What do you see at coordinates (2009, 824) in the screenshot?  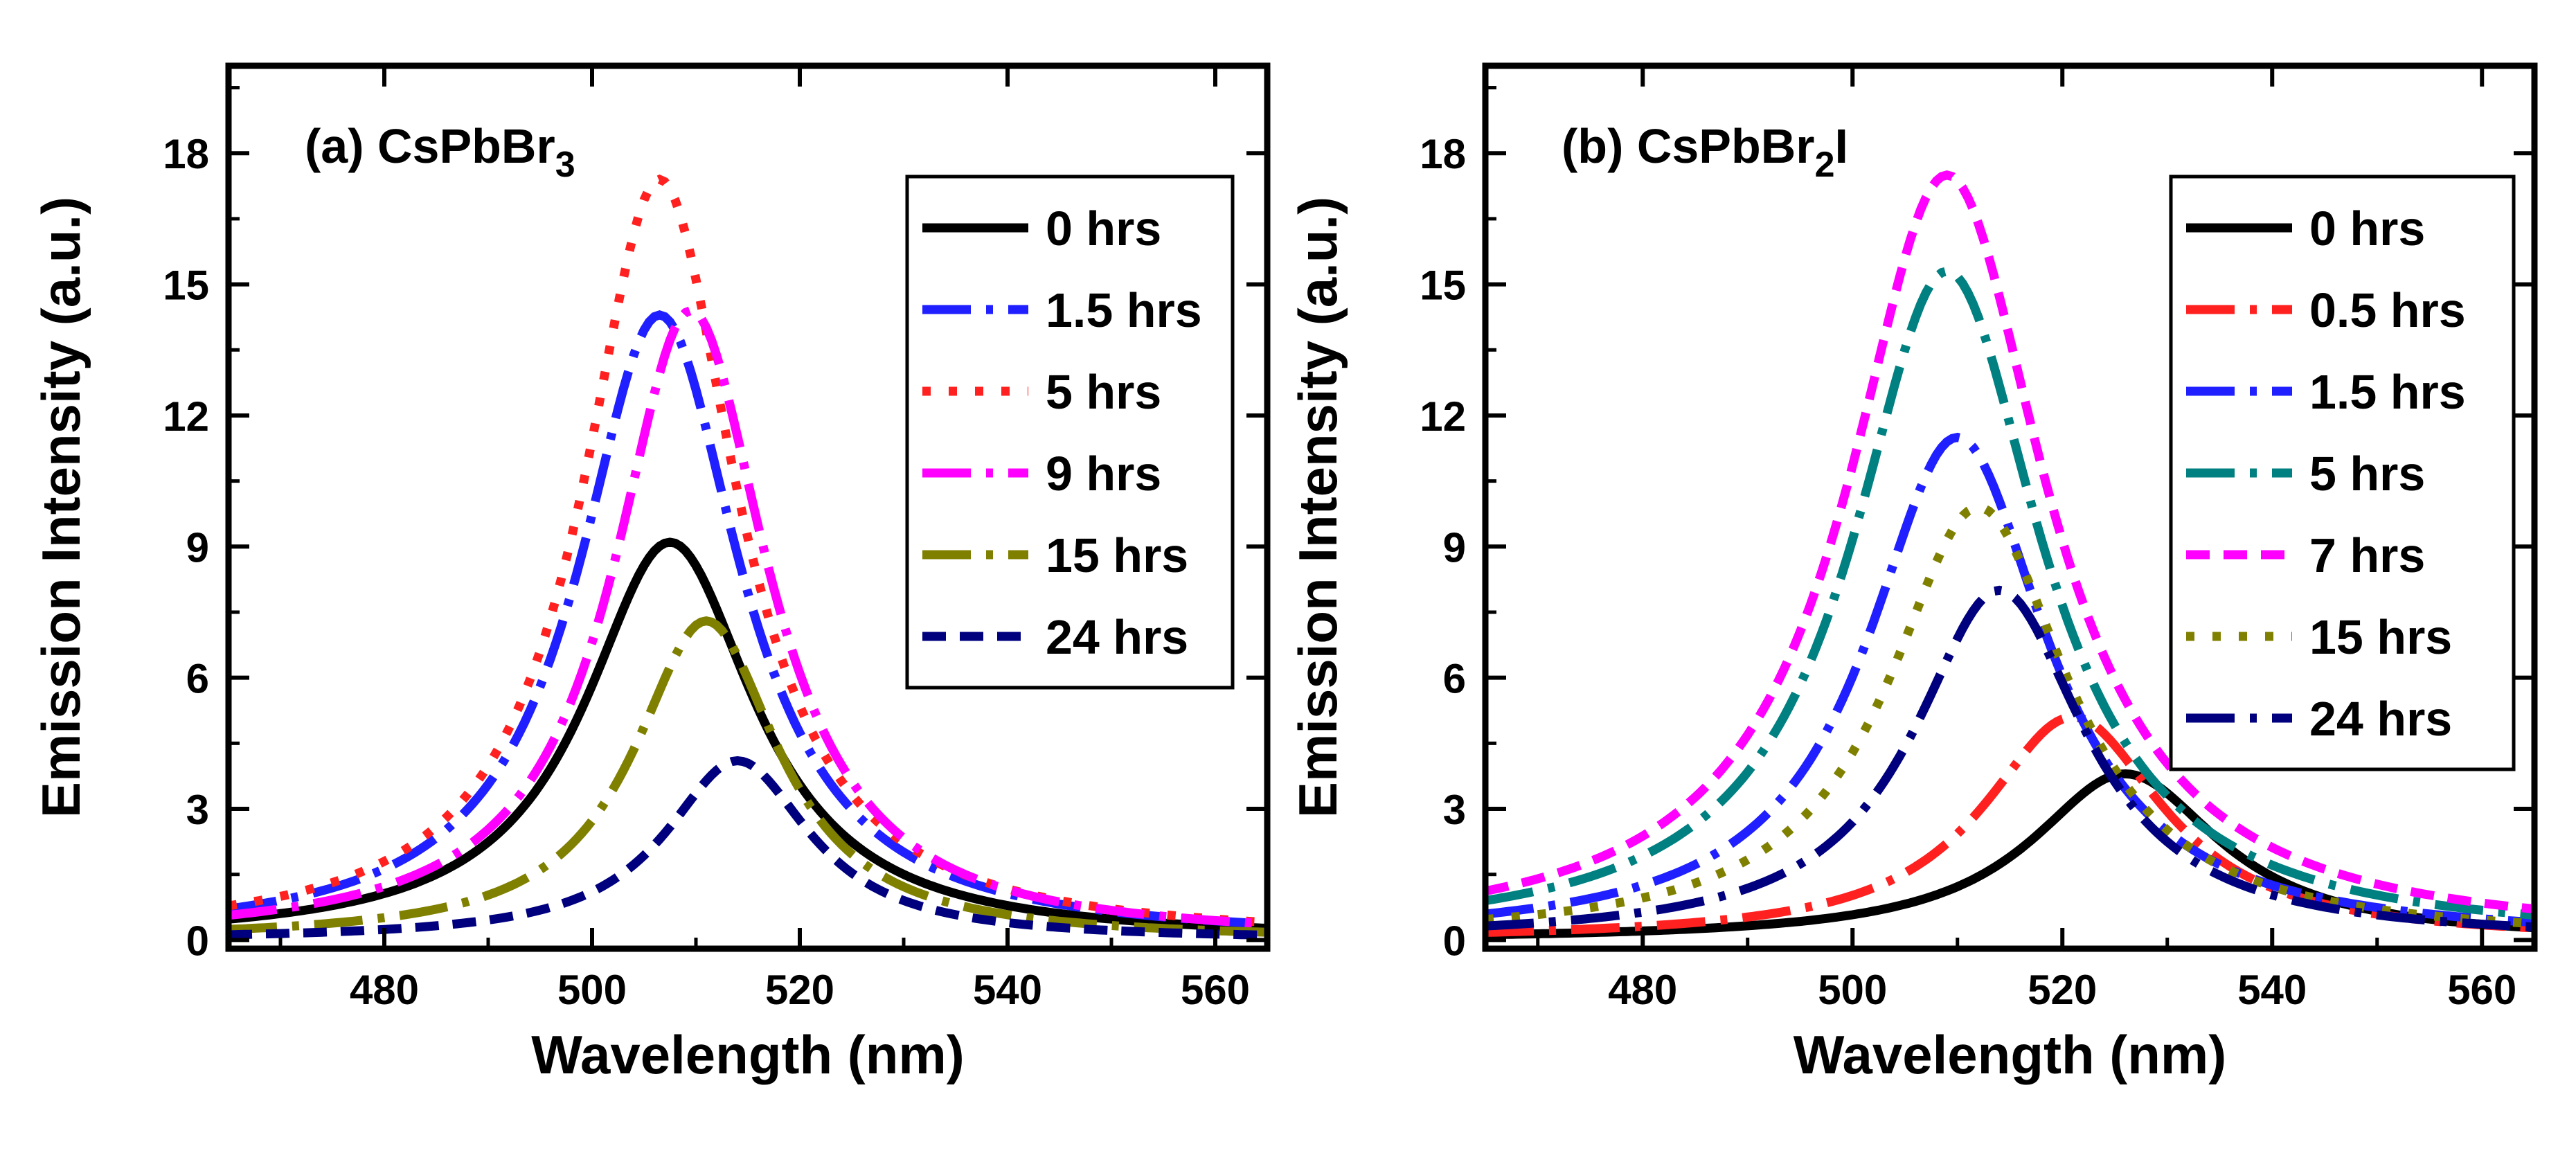 I see `series-line-0-5-hrs` at bounding box center [2009, 824].